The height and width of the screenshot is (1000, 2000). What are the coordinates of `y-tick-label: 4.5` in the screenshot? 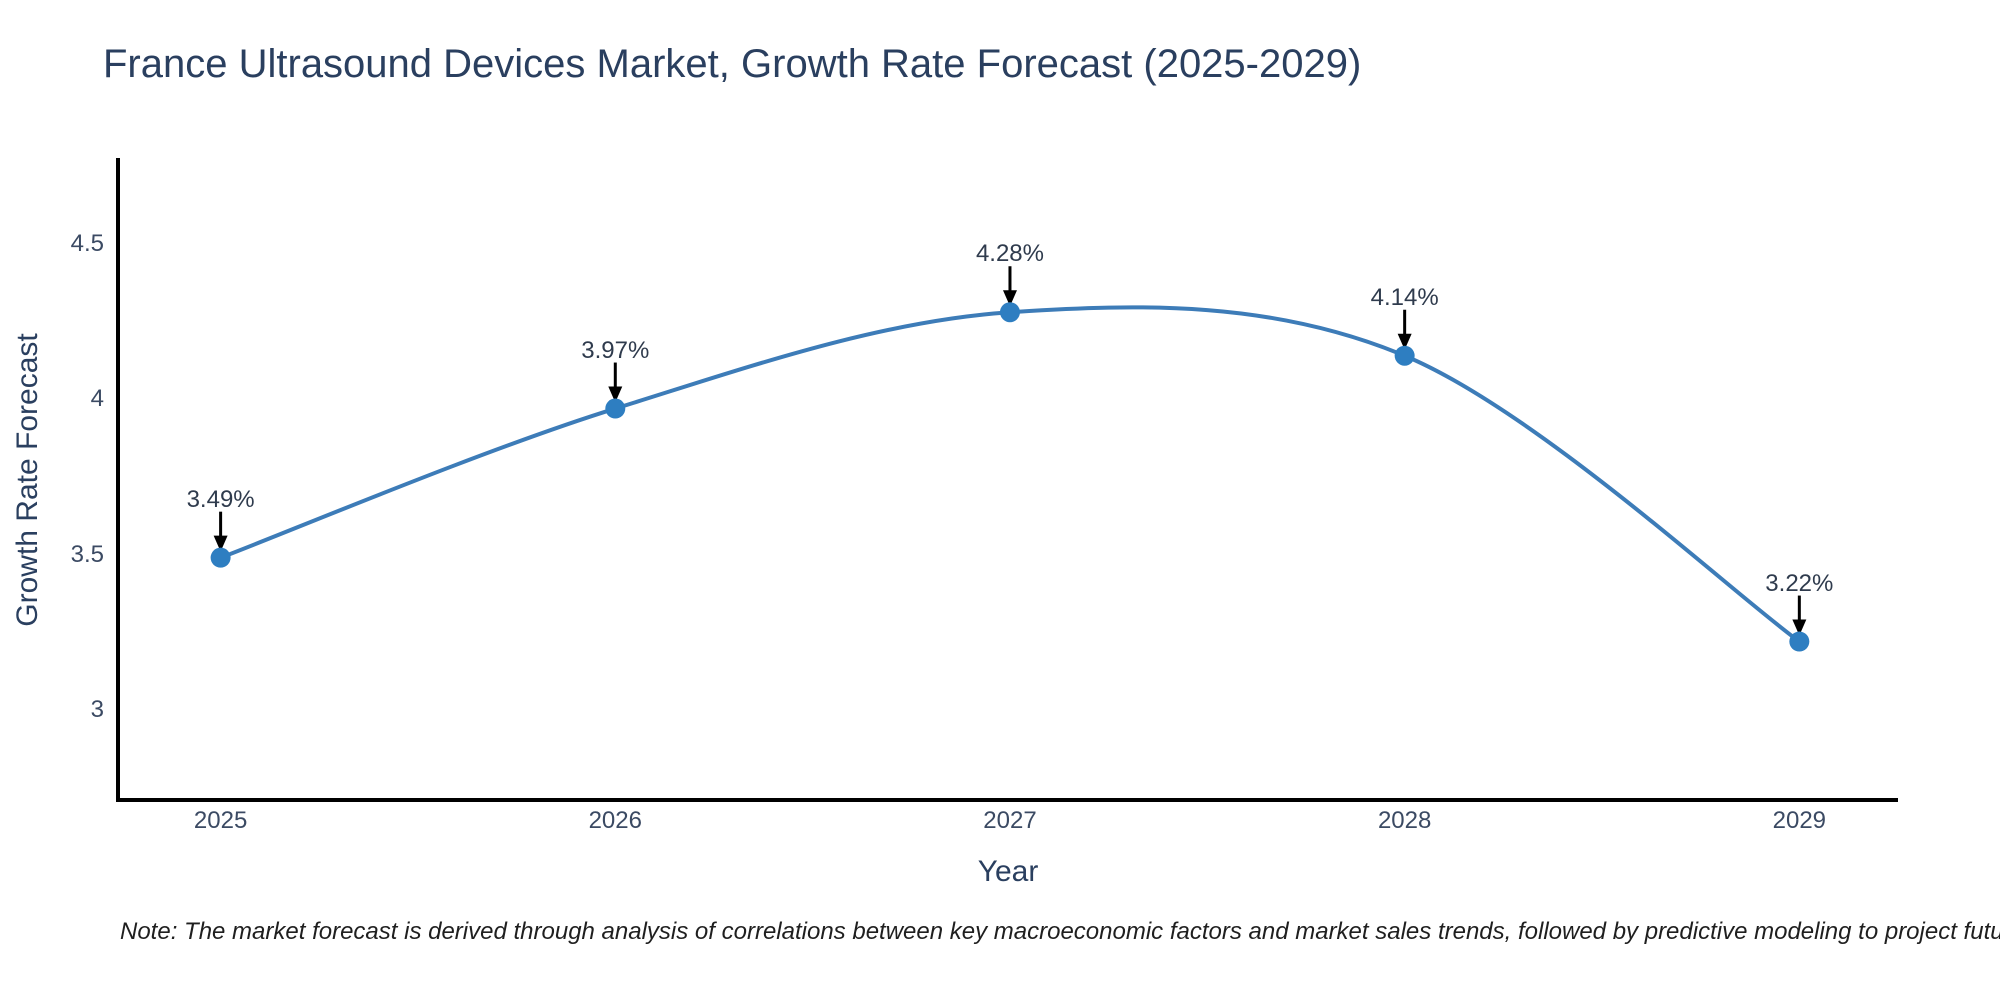 It's located at (87, 243).